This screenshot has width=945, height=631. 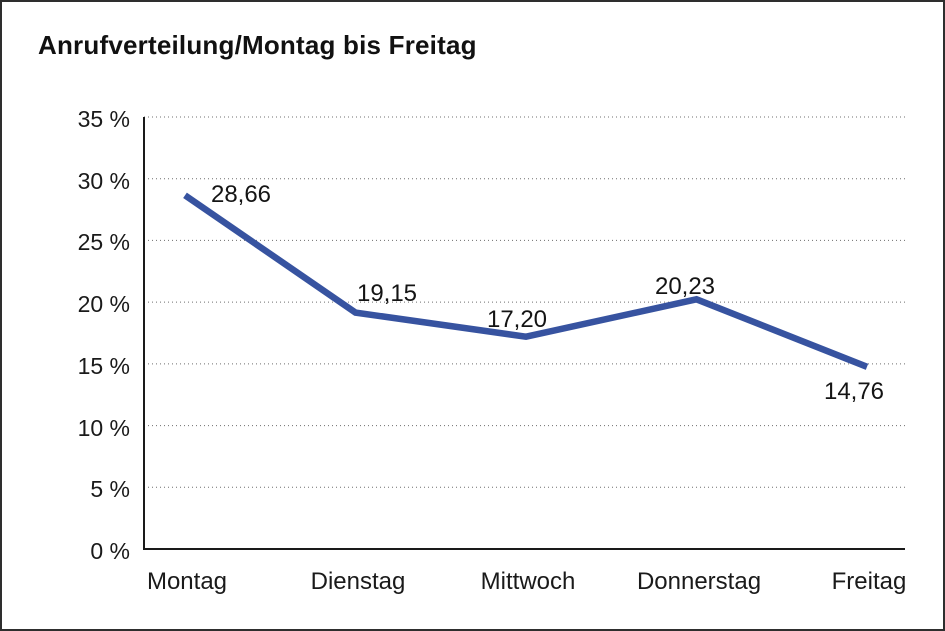 What do you see at coordinates (103, 181) in the screenshot?
I see `y-axis-tick-label: 30 %` at bounding box center [103, 181].